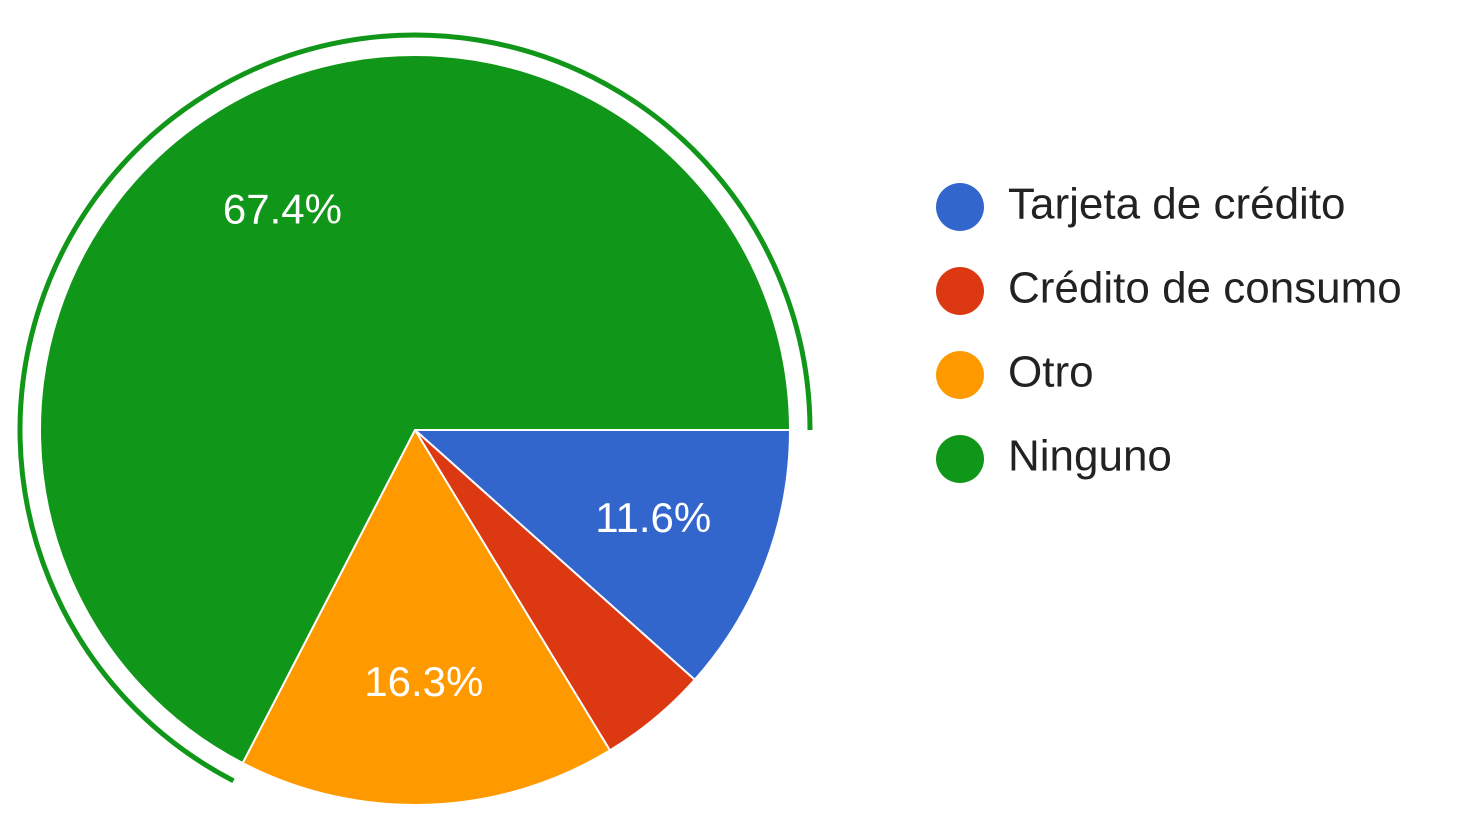 The height and width of the screenshot is (819, 1472). I want to click on slice-label: 11.6%, so click(653, 517).